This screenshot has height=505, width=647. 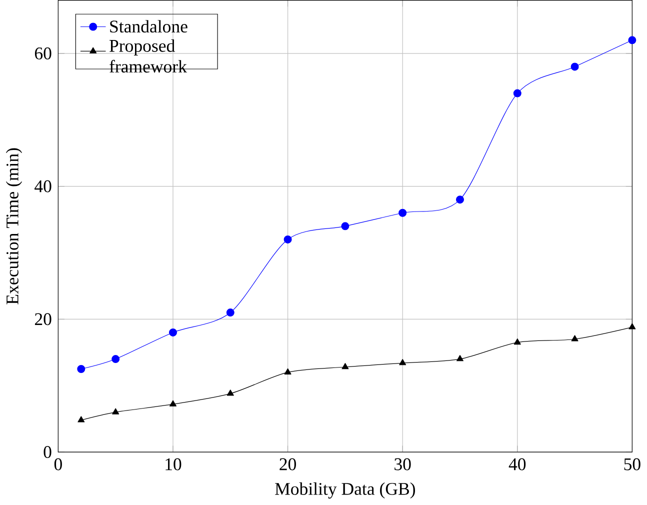 I want to click on x-tick-label: 30, so click(x=402, y=464).